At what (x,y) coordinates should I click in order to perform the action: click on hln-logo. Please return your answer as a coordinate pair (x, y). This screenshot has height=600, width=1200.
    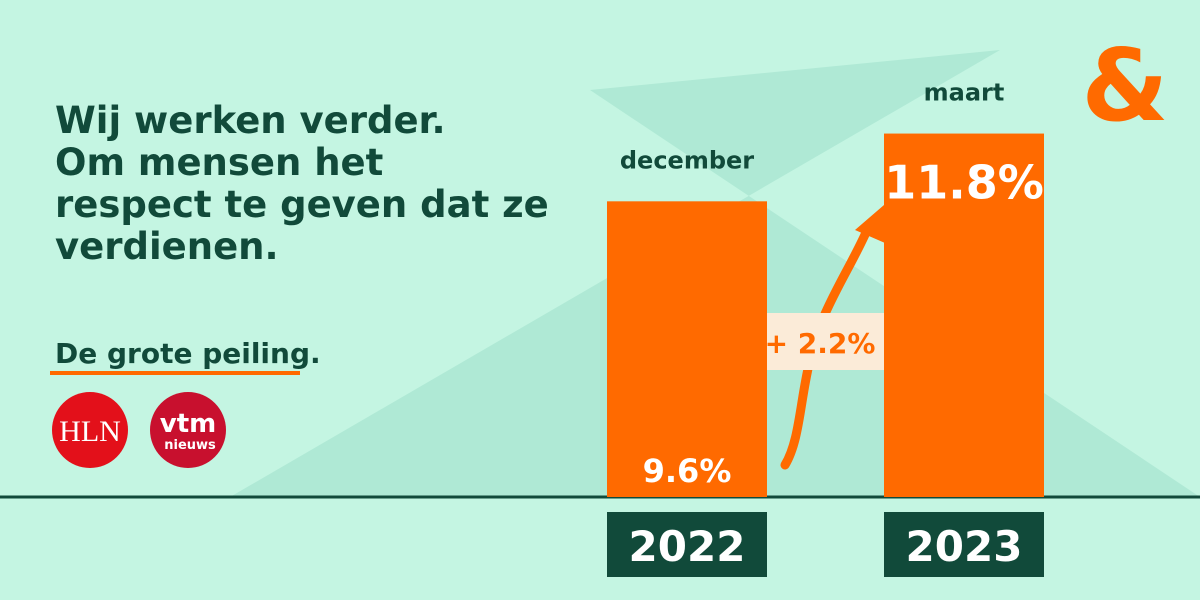
    Looking at the image, I should click on (90, 430).